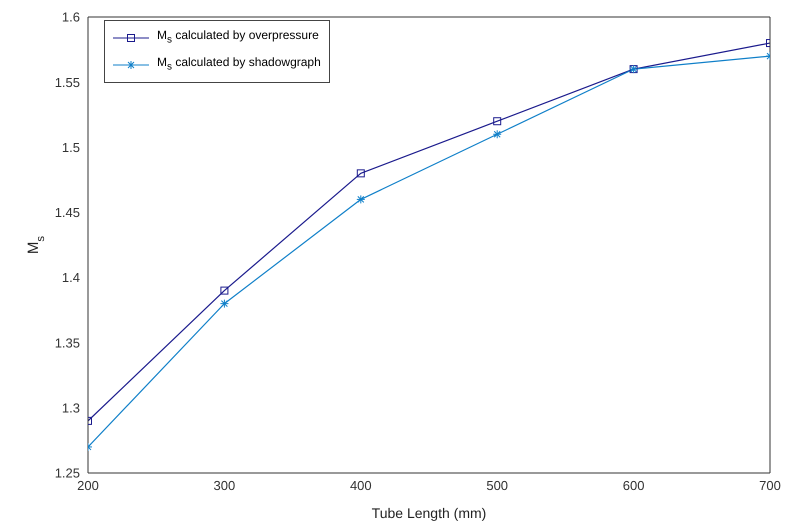  I want to click on x-tick-label: 300, so click(225, 486).